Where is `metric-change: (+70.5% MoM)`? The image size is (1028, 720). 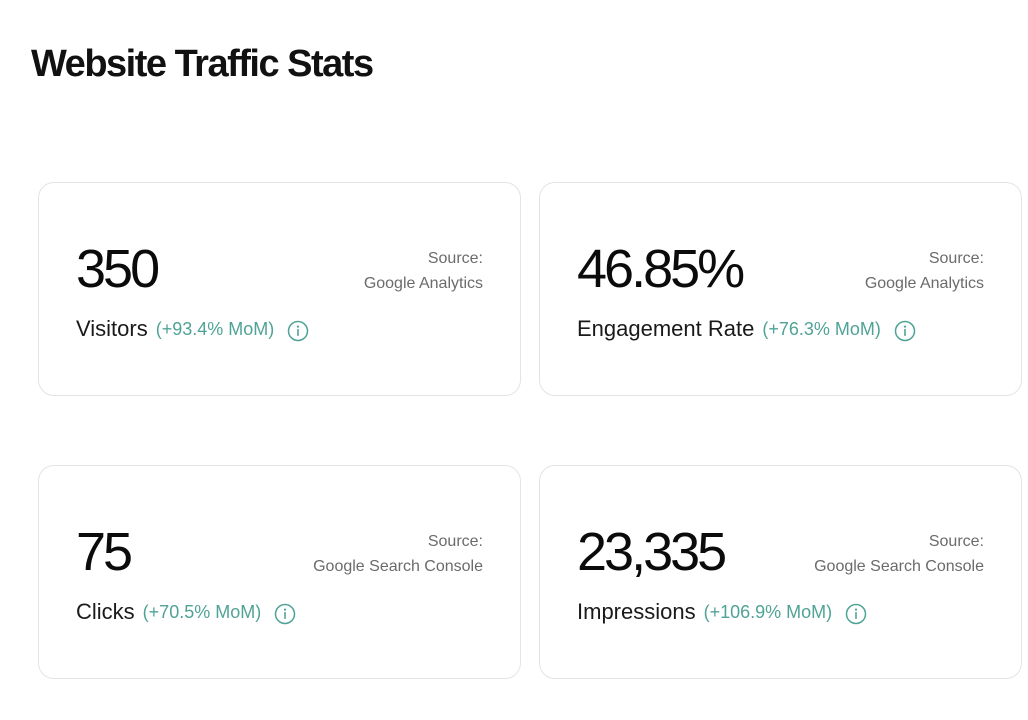
metric-change: (+70.5% MoM) is located at coordinates (202, 612).